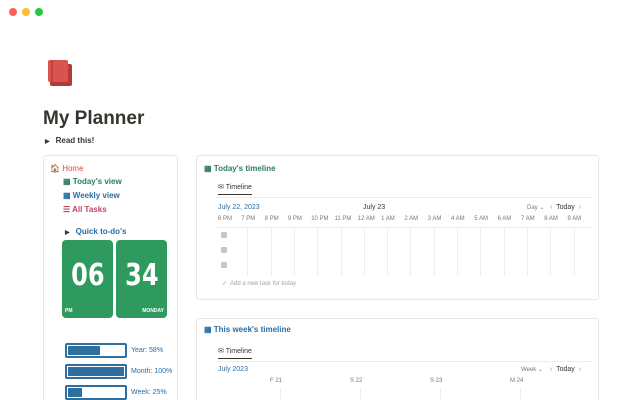 This screenshot has height=400, width=640. What do you see at coordinates (149, 392) in the screenshot?
I see `progress-label: Week: 25%` at bounding box center [149, 392].